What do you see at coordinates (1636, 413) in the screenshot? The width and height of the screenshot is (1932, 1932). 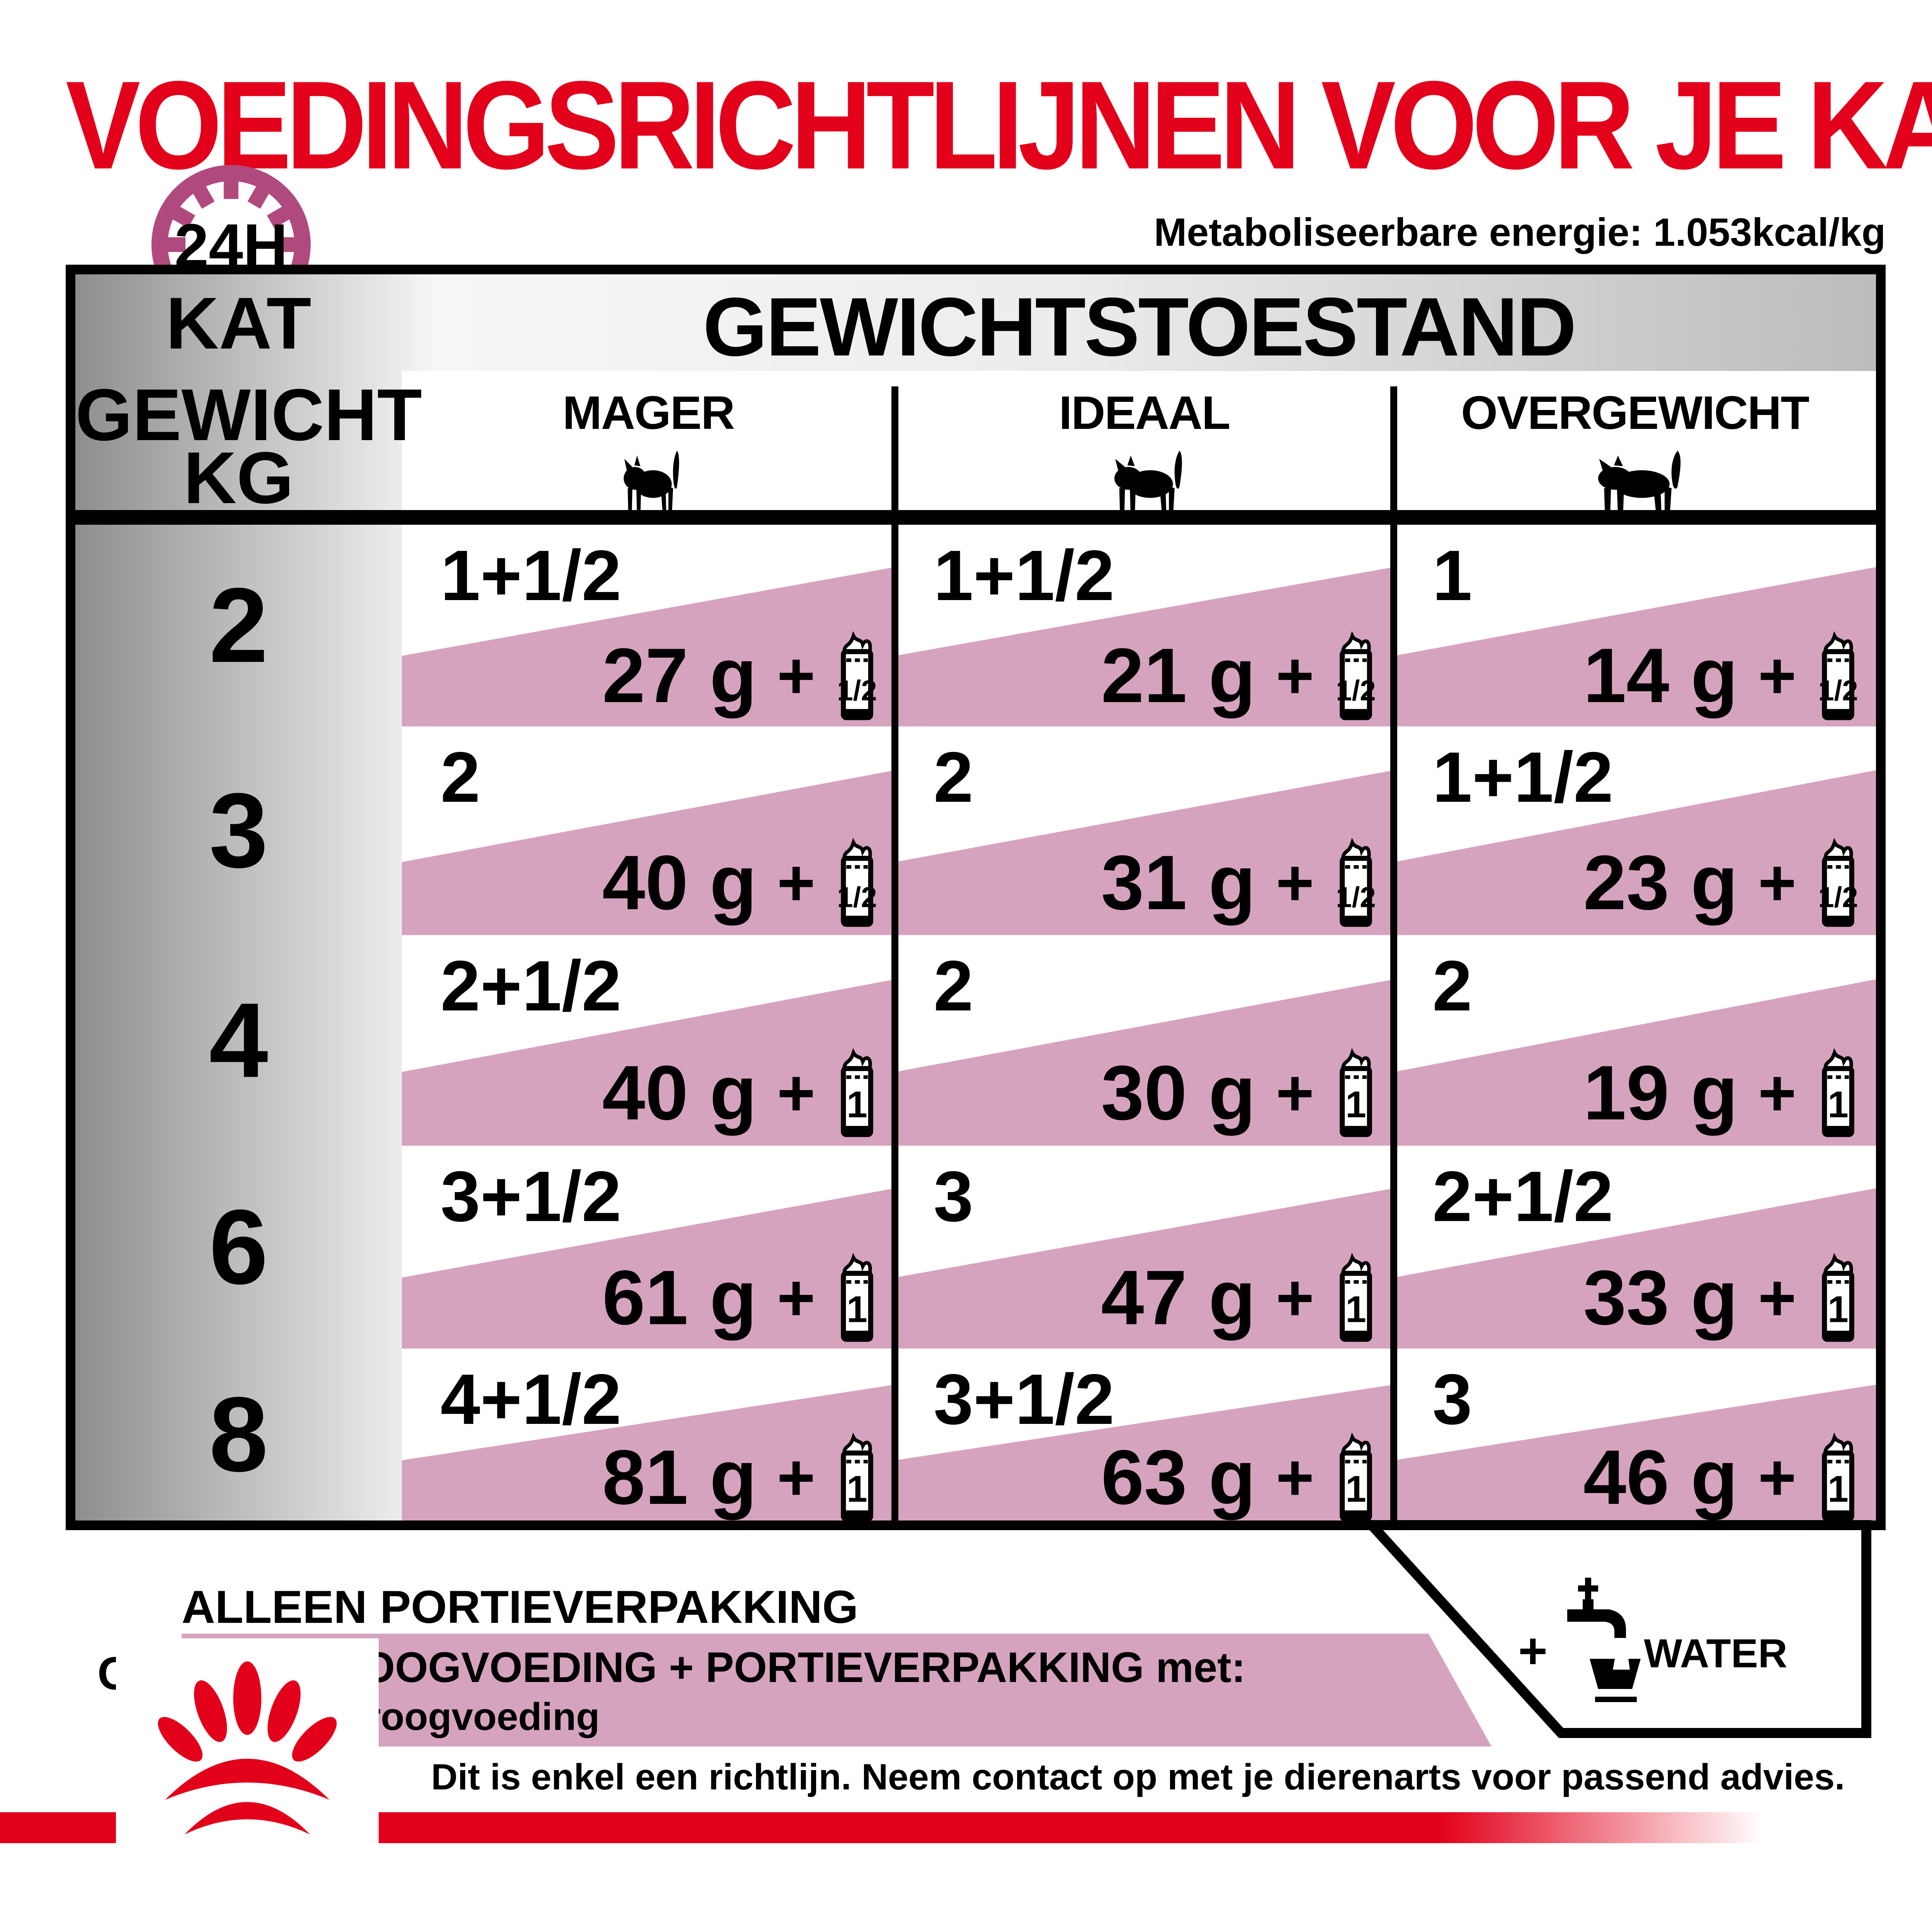 I see `condition-label: OVERGEWICHT` at bounding box center [1636, 413].